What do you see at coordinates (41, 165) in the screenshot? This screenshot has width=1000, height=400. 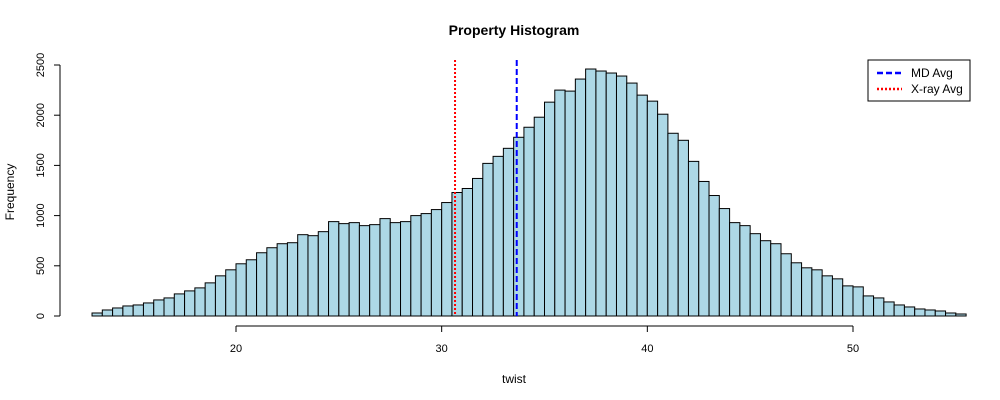 I see `y-tick-label: 1500` at bounding box center [41, 165].